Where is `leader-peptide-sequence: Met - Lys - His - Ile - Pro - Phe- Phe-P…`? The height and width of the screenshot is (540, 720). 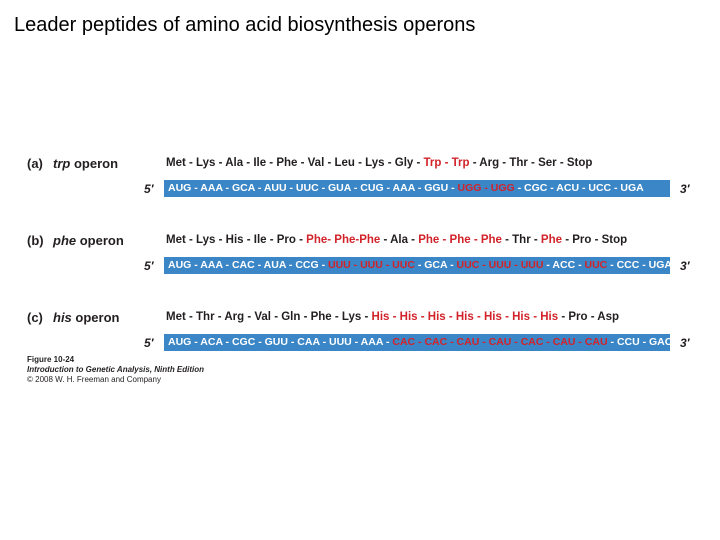
leader-peptide-sequence: Met - Lys - His - Ile - Pro - Phe- Phe-P… is located at coordinates (396, 240).